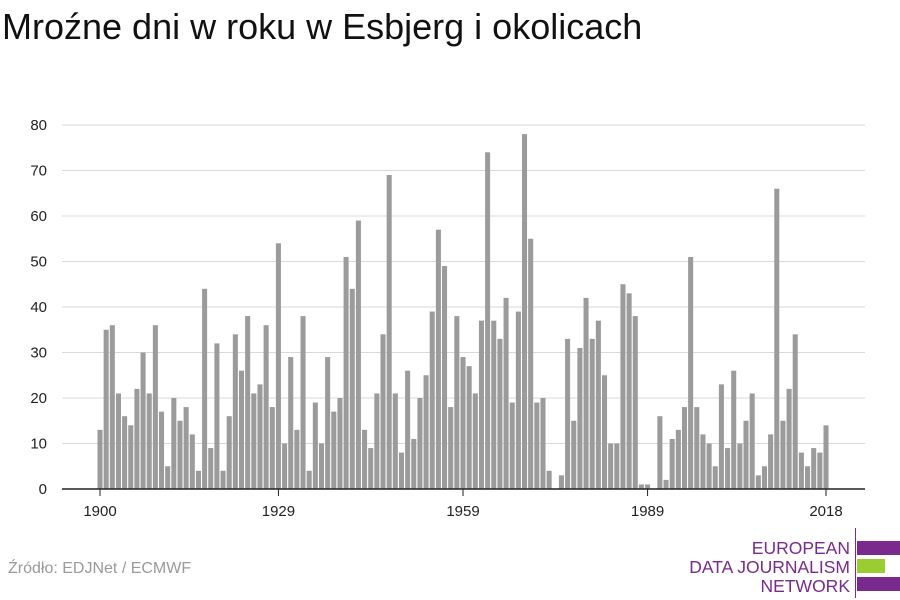 The image size is (900, 600). Describe the element at coordinates (377, 441) in the screenshot. I see `bar-1945` at that location.